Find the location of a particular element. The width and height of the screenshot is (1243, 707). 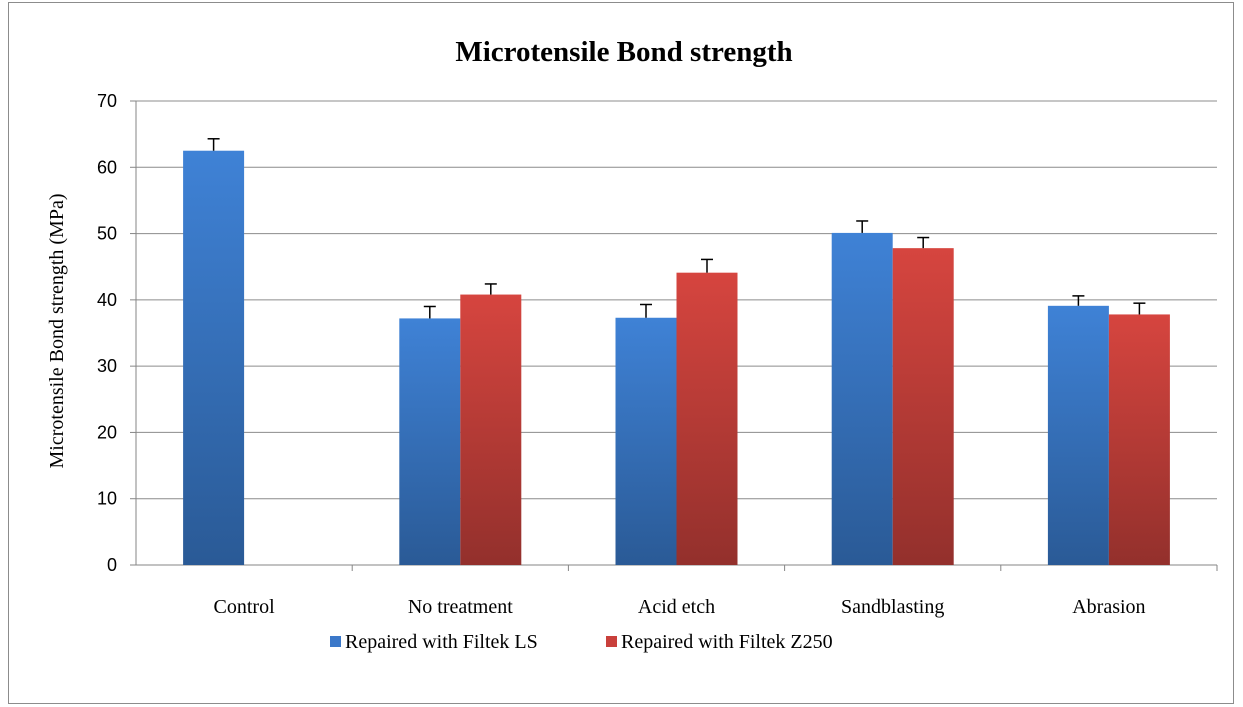

x-category-label: No treatment is located at coordinates (460, 607).